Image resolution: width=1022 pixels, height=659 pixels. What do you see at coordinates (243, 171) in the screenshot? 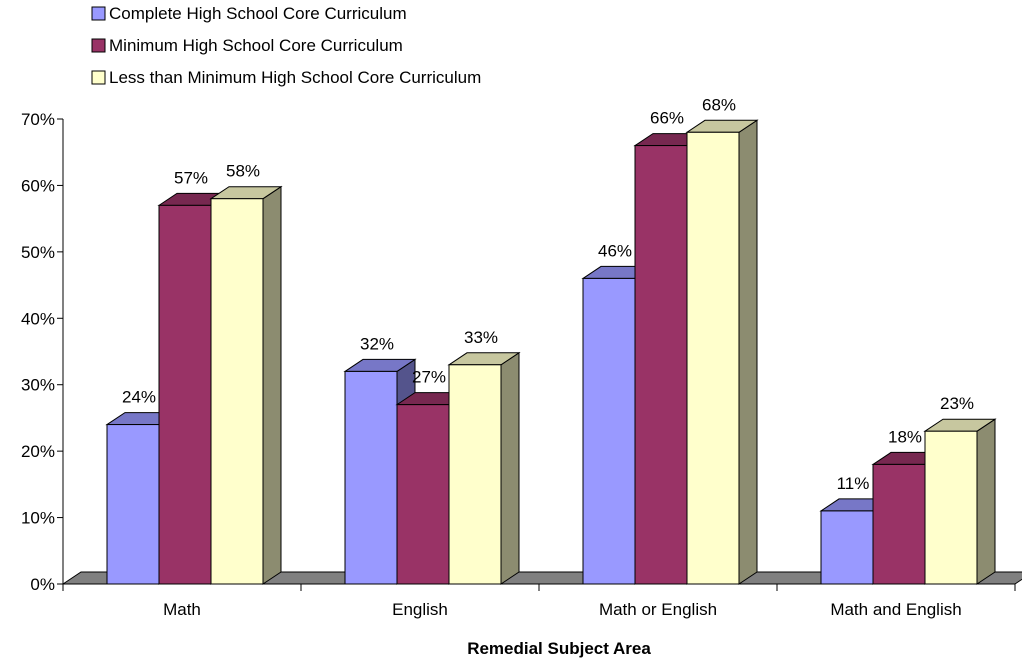
I see `data-label-math-series-3: 58%` at bounding box center [243, 171].